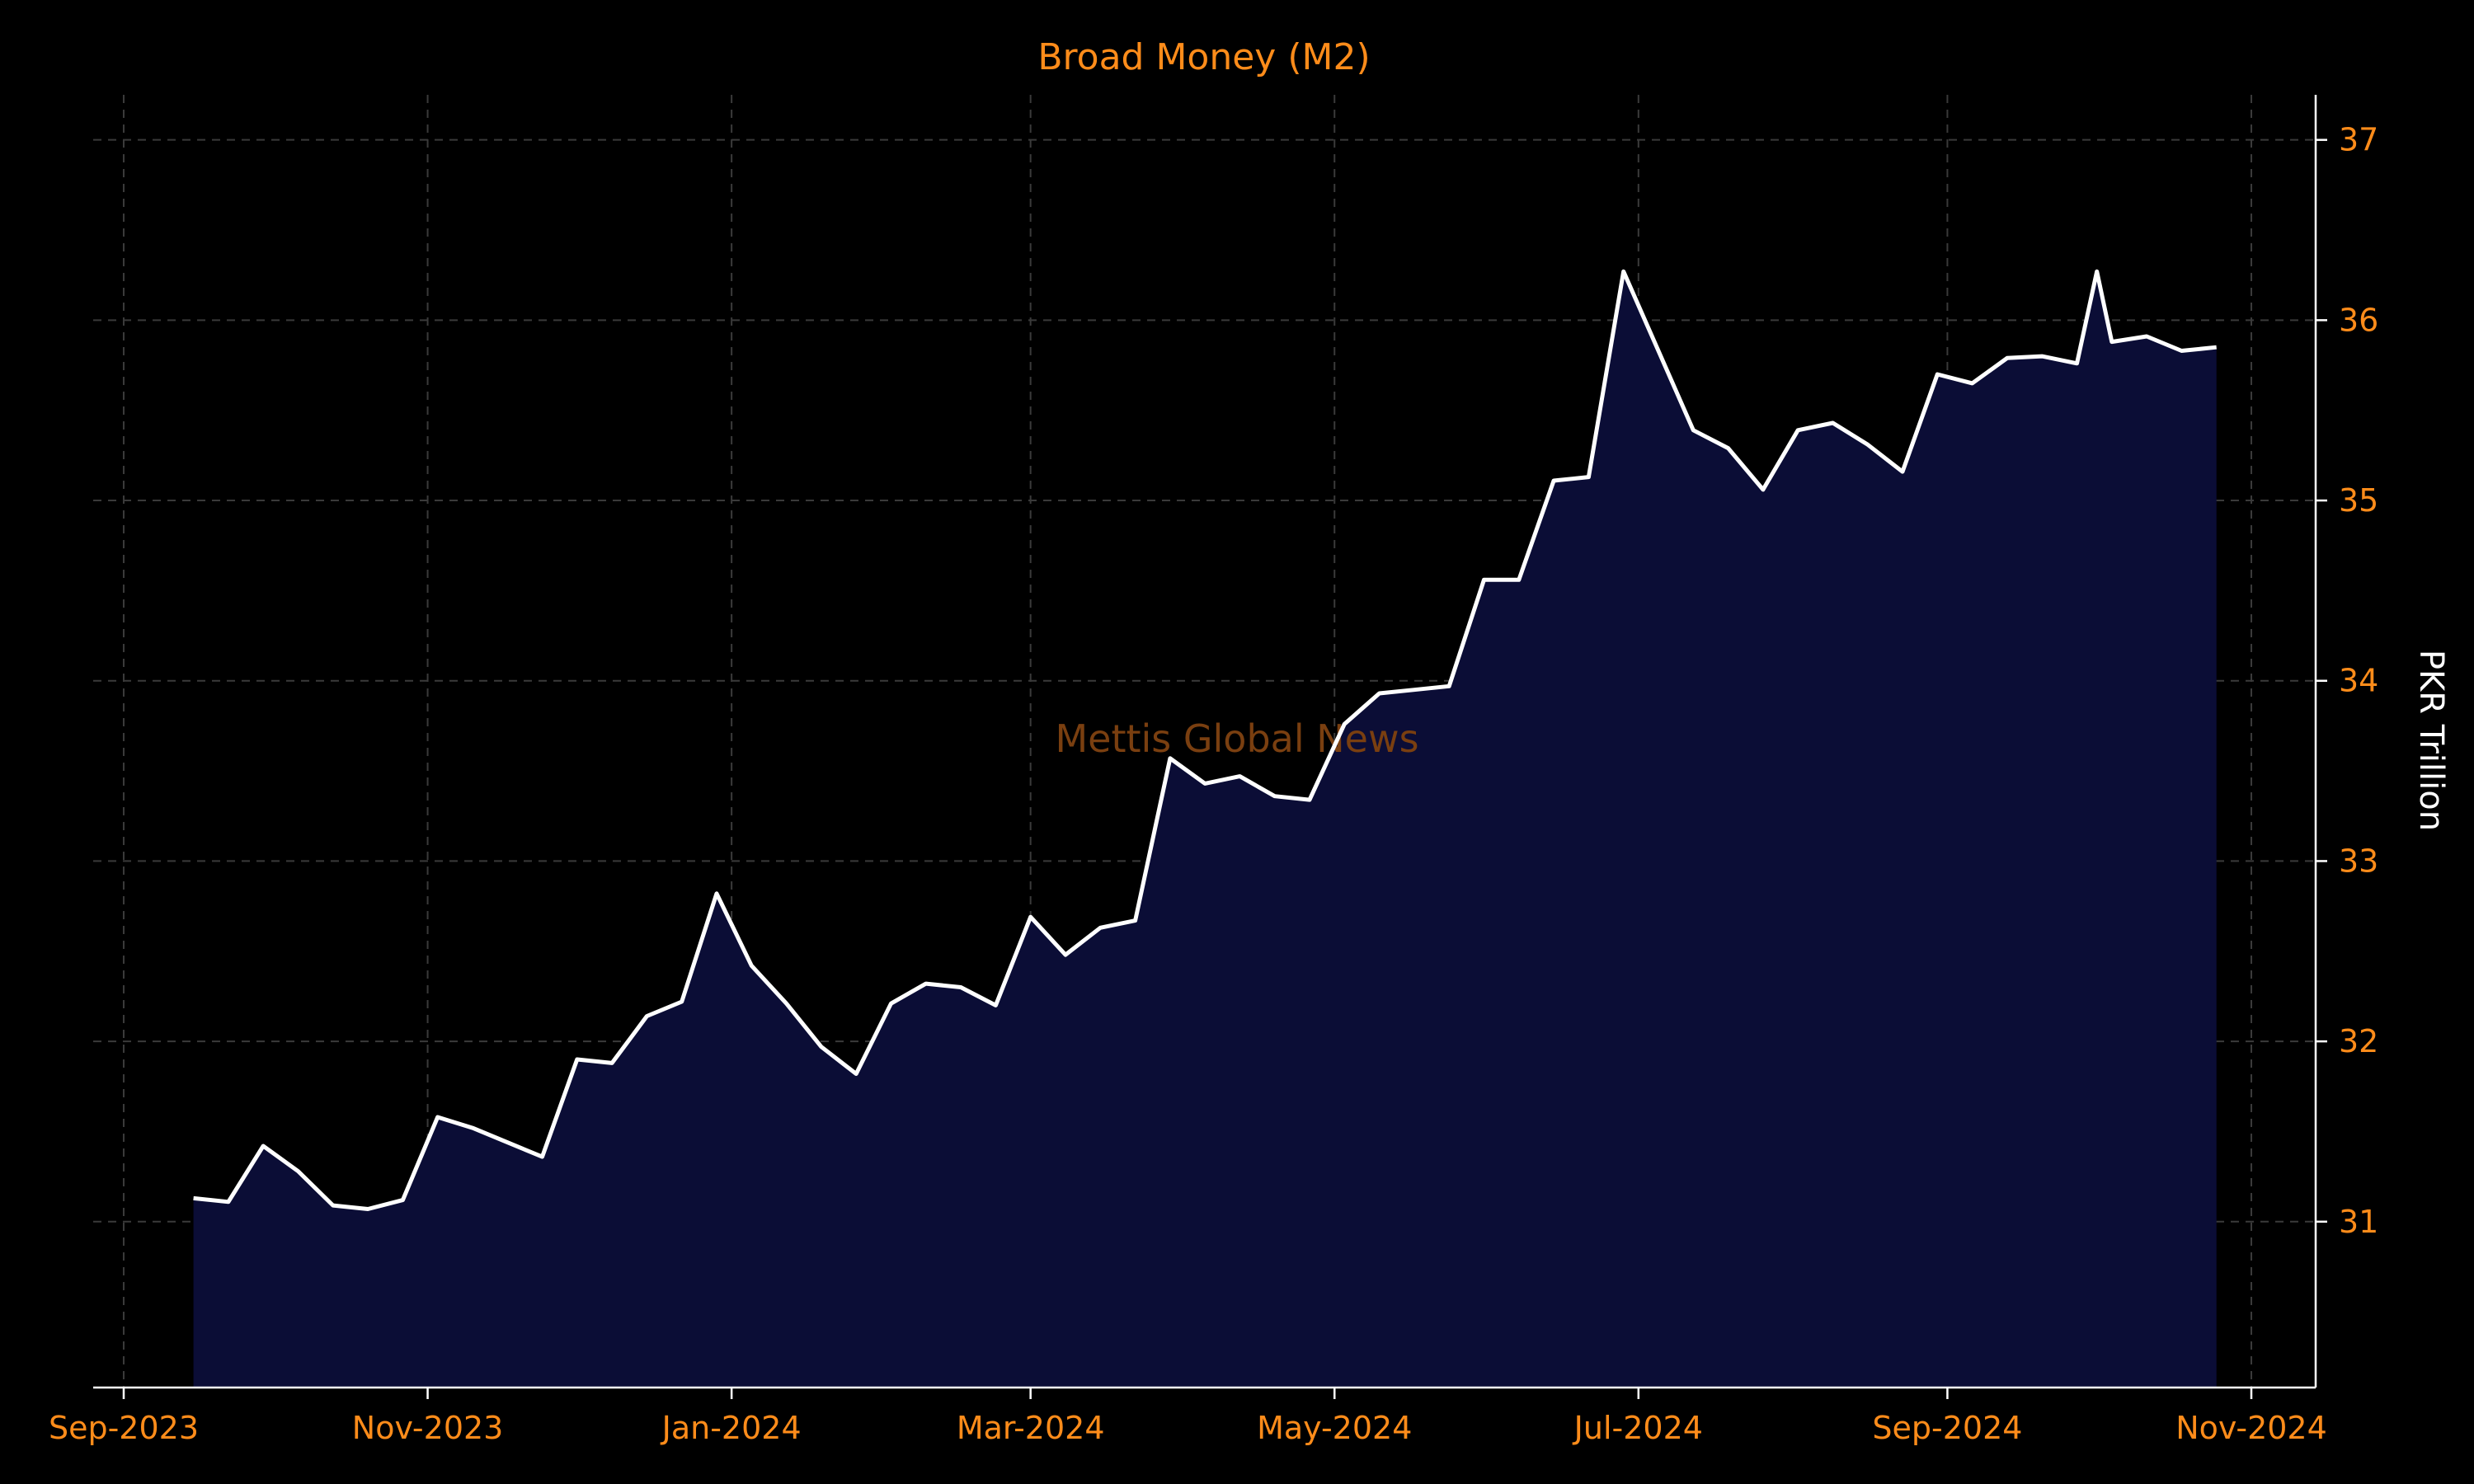 The image size is (2474, 1484). I want to click on y-tick-label: 33, so click(2358, 861).